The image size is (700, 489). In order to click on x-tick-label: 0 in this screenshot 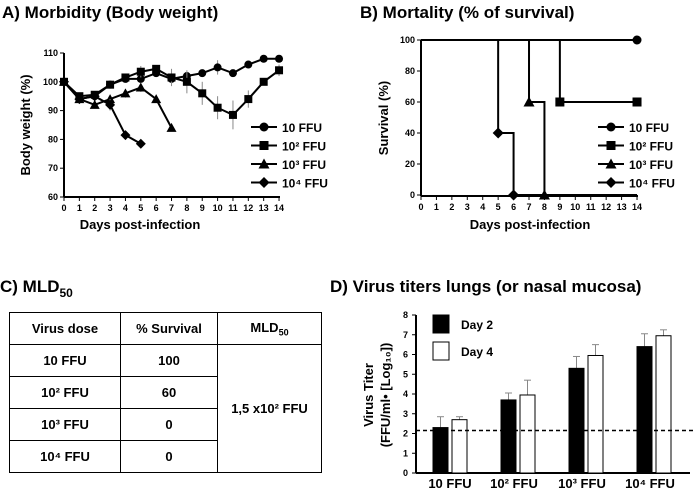, I will do `click(63, 208)`.